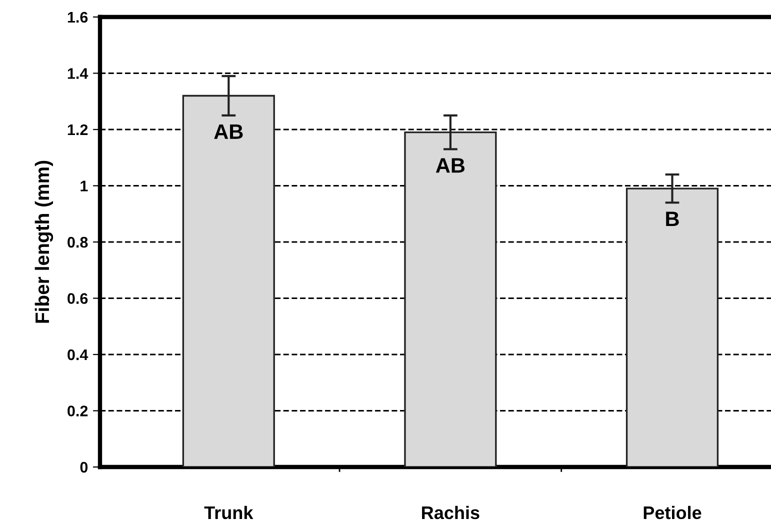  What do you see at coordinates (451, 513) in the screenshot?
I see `x-tick-label: Rachis` at bounding box center [451, 513].